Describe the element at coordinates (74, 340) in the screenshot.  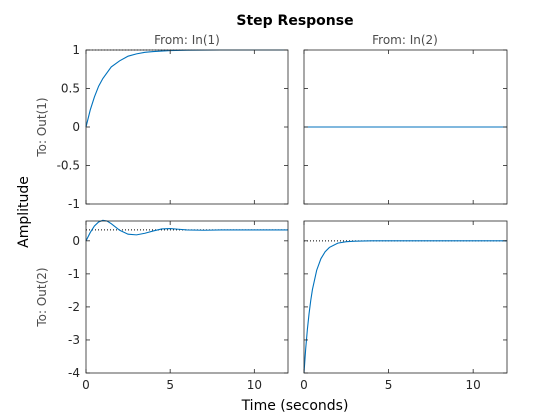
I see `y-tick-label: -3` at that location.